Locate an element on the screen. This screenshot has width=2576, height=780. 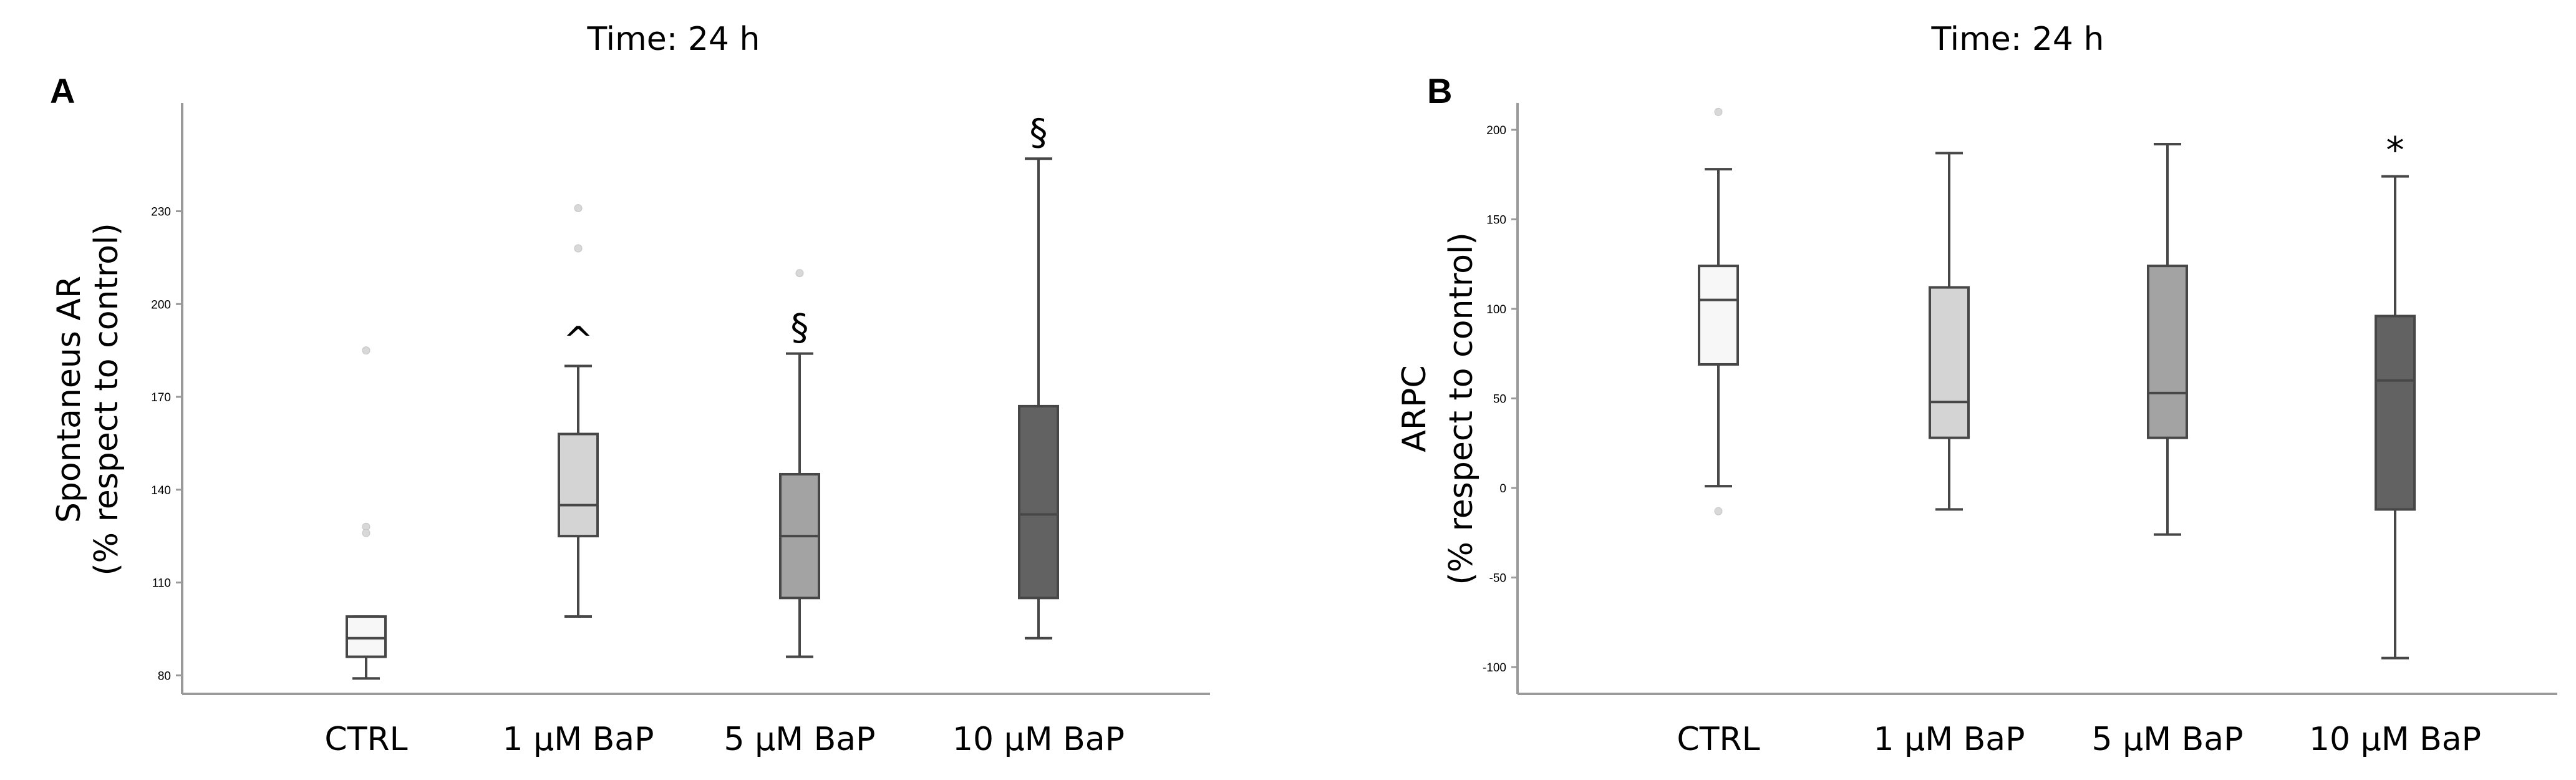
panel-a-ylabel-unit: (% respect to control) is located at coordinates (107, 399).